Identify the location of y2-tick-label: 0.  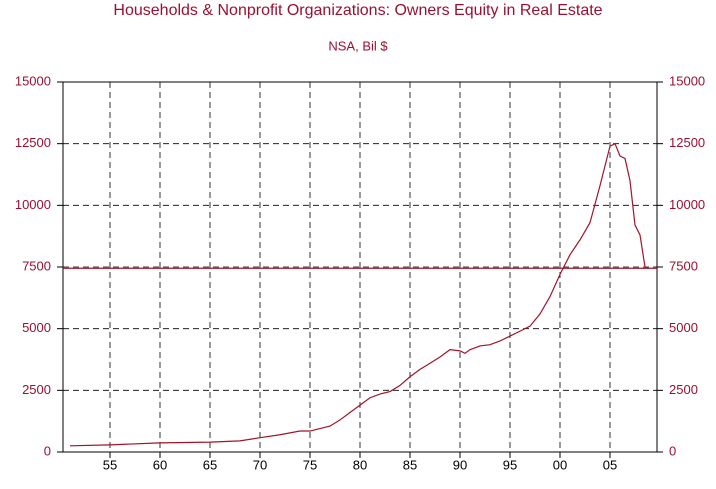
(672, 450).